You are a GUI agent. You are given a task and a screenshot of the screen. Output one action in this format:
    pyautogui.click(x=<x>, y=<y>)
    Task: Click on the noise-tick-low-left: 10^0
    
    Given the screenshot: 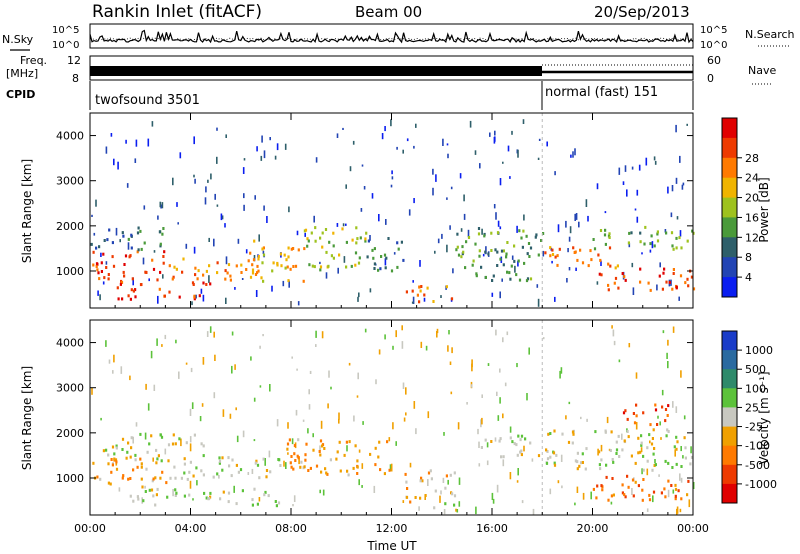 What is the action you would take?
    pyautogui.click(x=65, y=45)
    